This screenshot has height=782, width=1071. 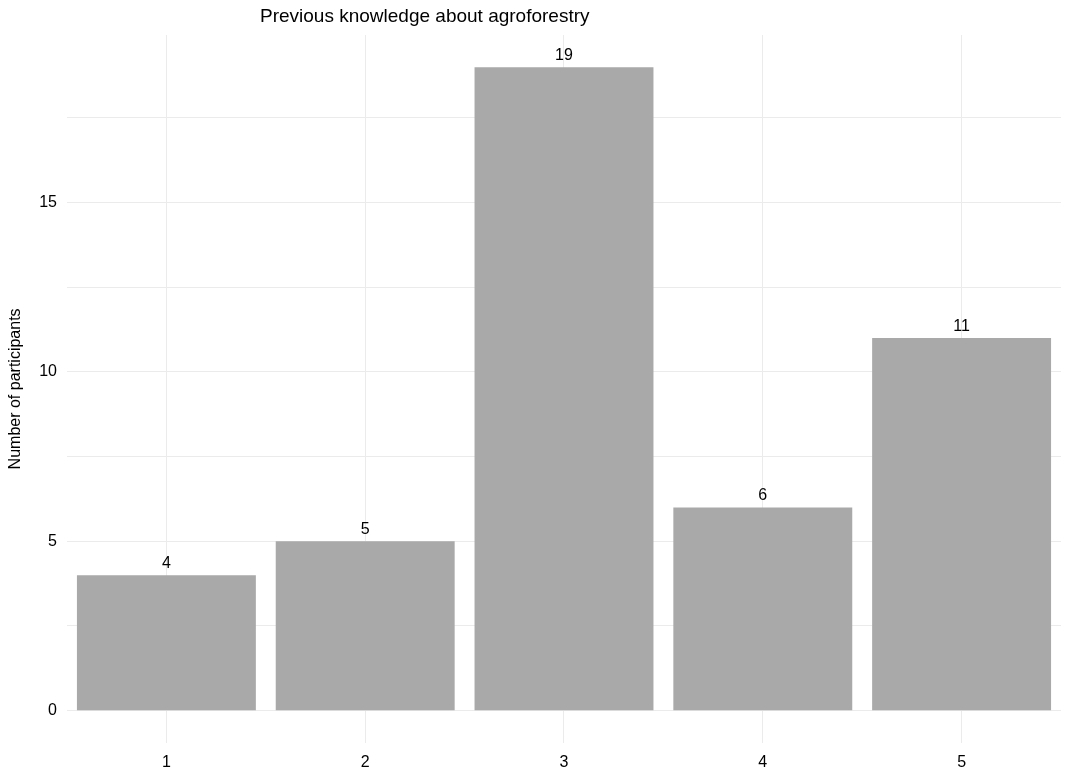 What do you see at coordinates (365, 528) in the screenshot?
I see `data-label: 5` at bounding box center [365, 528].